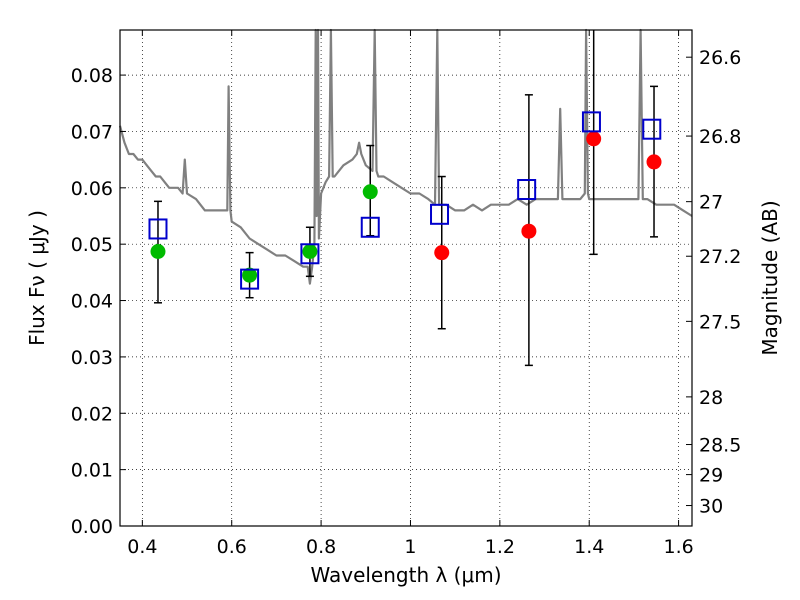 The image size is (800, 600). Describe the element at coordinates (232, 547) in the screenshot. I see `x-tick-label: 0.6` at that location.